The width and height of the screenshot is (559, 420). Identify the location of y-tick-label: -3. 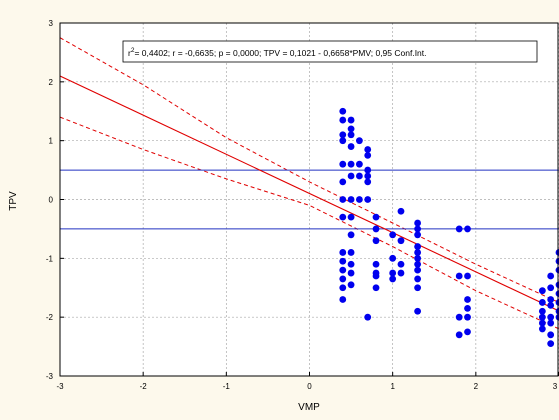
(50, 376).